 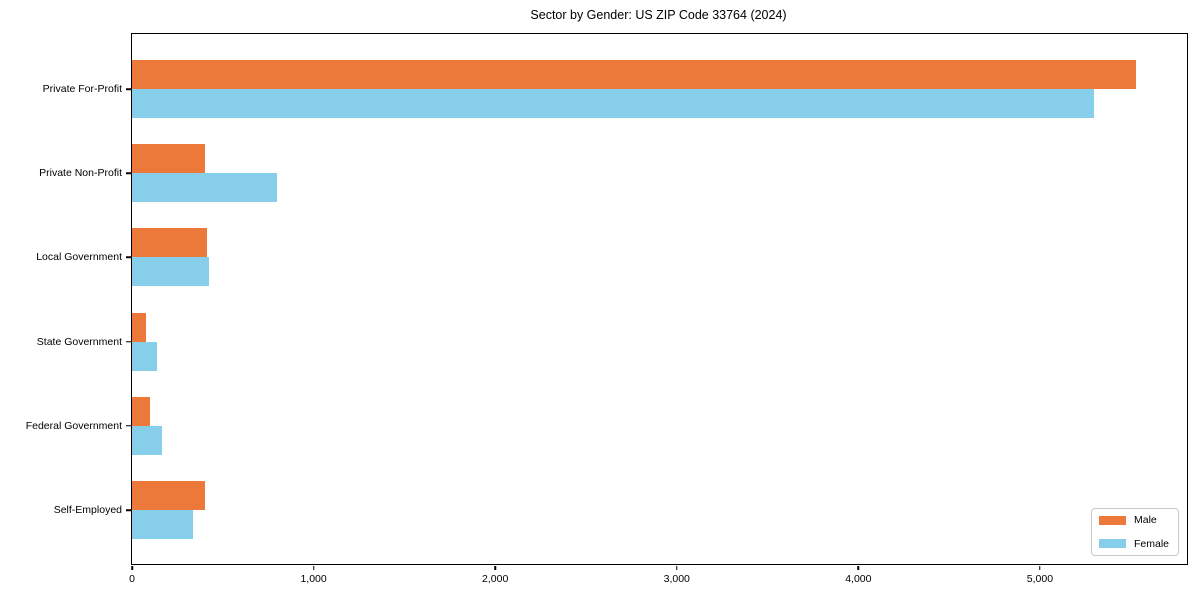 What do you see at coordinates (141, 411) in the screenshot?
I see `bar-male-federal-government` at bounding box center [141, 411].